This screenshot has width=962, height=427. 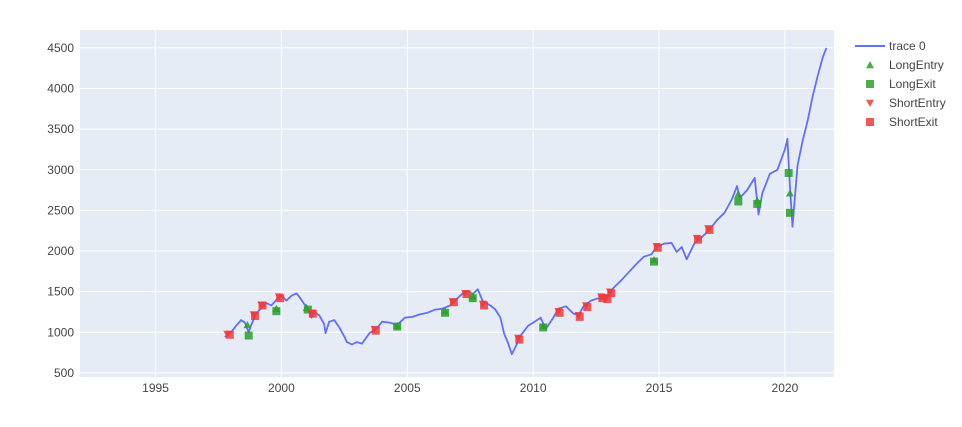 What do you see at coordinates (64, 373) in the screenshot?
I see `y-tick-label: 500` at bounding box center [64, 373].